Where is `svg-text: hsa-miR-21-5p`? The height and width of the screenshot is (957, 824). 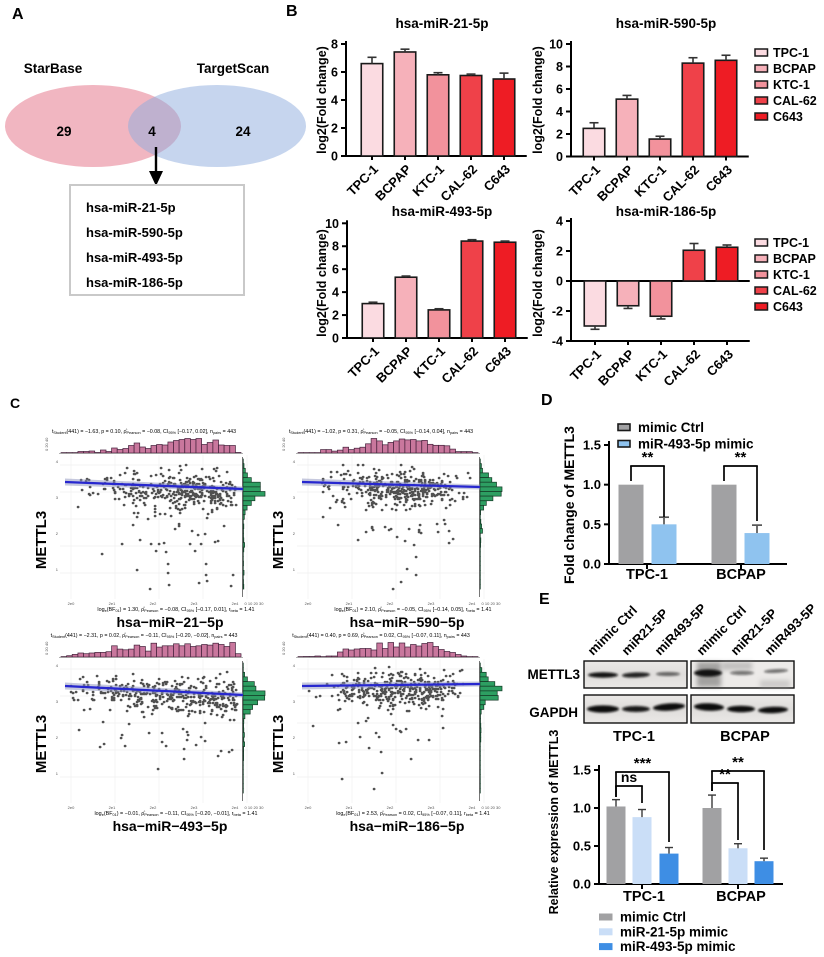
svg-text: hsa-miR-21-5p is located at coordinates (131, 207).